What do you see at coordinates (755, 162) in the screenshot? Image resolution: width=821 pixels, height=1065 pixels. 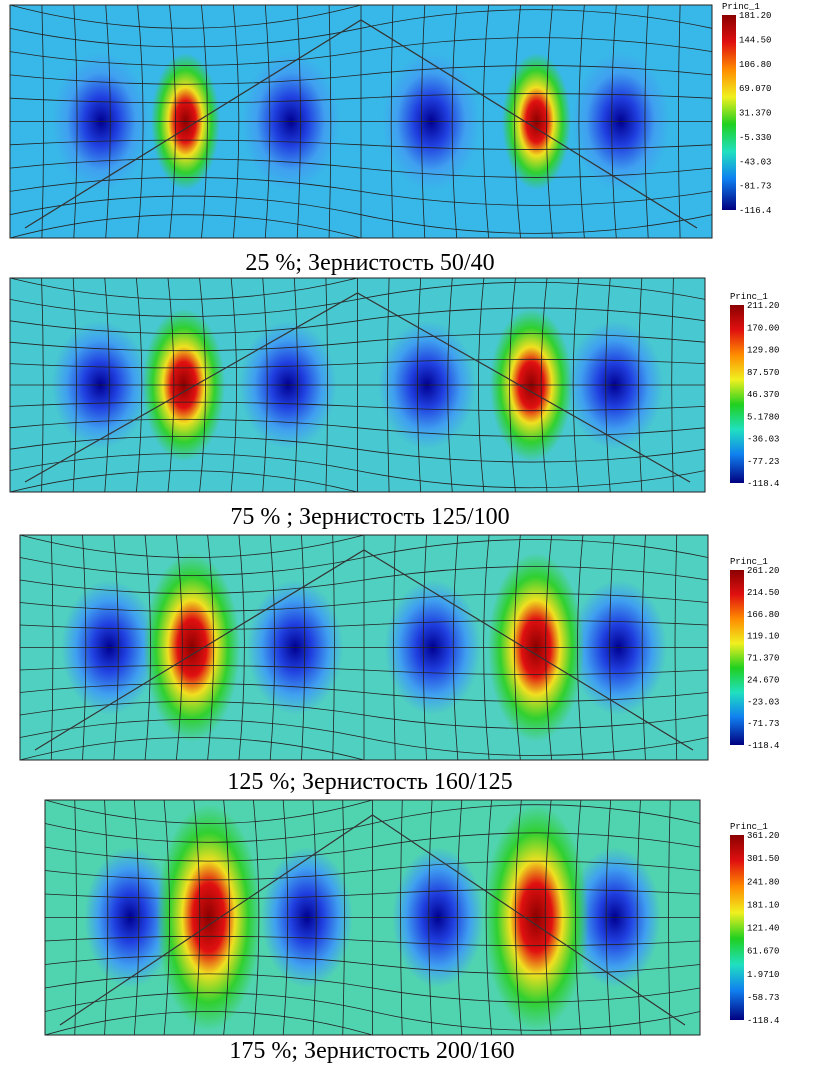 I see `legend-label: -43.03` at bounding box center [755, 162].